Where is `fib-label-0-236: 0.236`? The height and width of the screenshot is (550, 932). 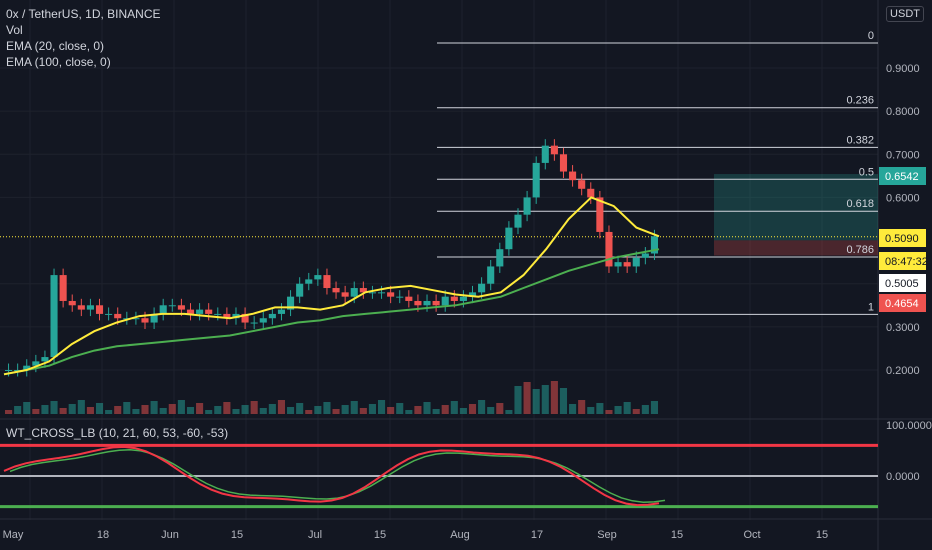 fib-label-0-236: 0.236 is located at coordinates (860, 101).